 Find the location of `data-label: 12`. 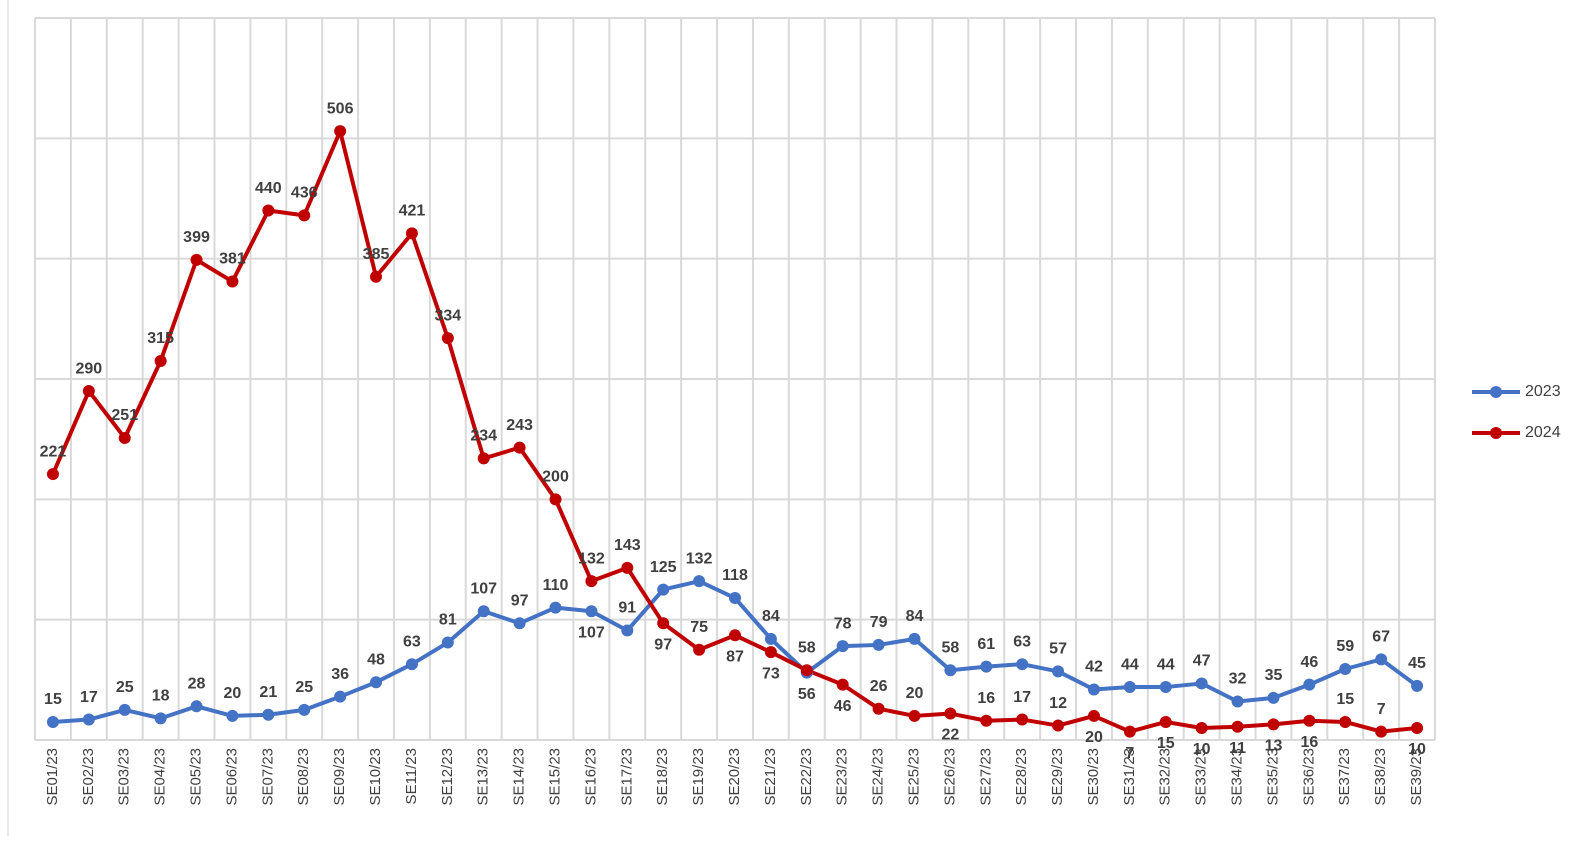

data-label: 12 is located at coordinates (1058, 703).